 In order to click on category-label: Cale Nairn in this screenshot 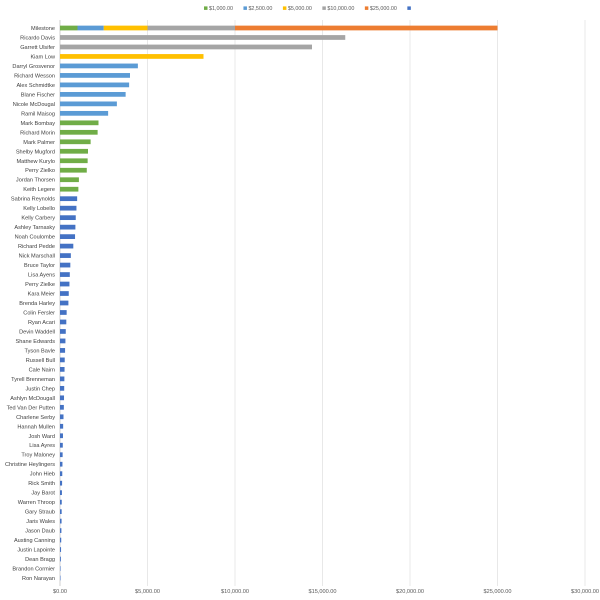, I will do `click(42, 370)`.